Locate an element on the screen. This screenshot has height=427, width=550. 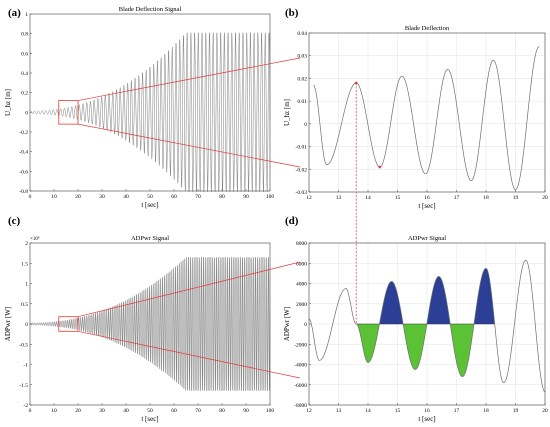
marker-point is located at coordinates (356, 83).